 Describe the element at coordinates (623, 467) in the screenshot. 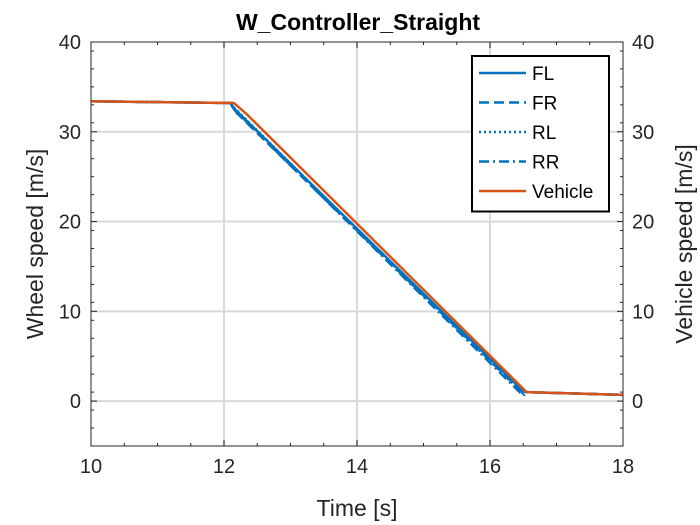

I see `x-tick-label: 18` at that location.